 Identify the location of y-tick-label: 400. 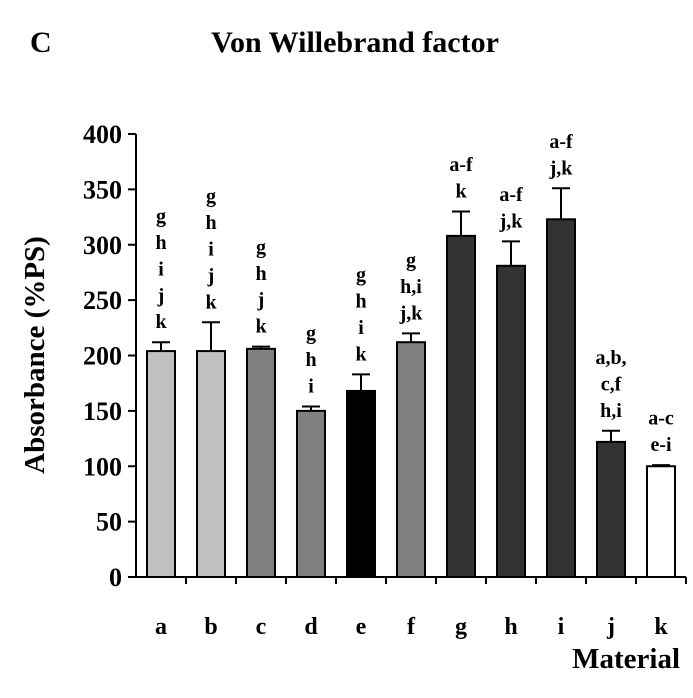
(102, 134).